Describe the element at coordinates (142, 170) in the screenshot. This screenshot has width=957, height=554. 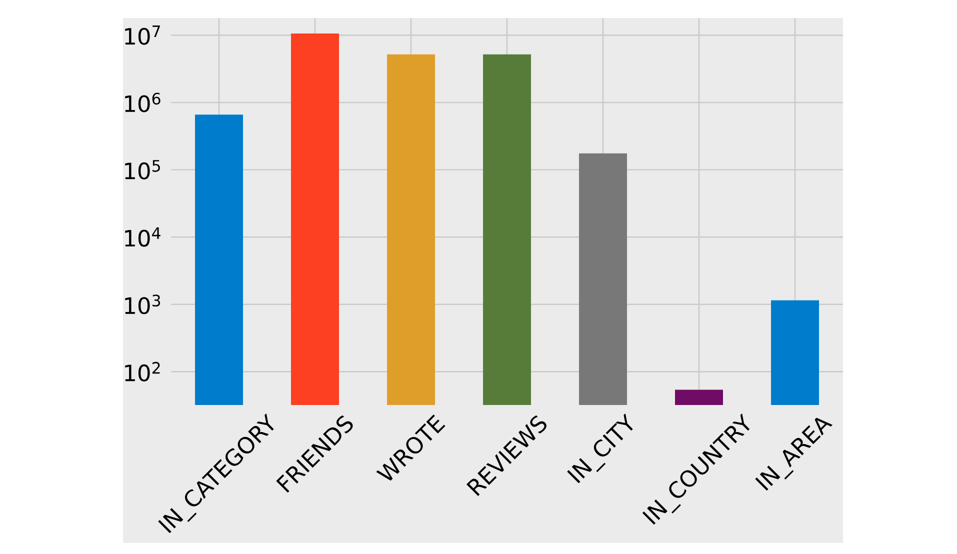
I see `y-tick-label: 10$^{5}$` at that location.